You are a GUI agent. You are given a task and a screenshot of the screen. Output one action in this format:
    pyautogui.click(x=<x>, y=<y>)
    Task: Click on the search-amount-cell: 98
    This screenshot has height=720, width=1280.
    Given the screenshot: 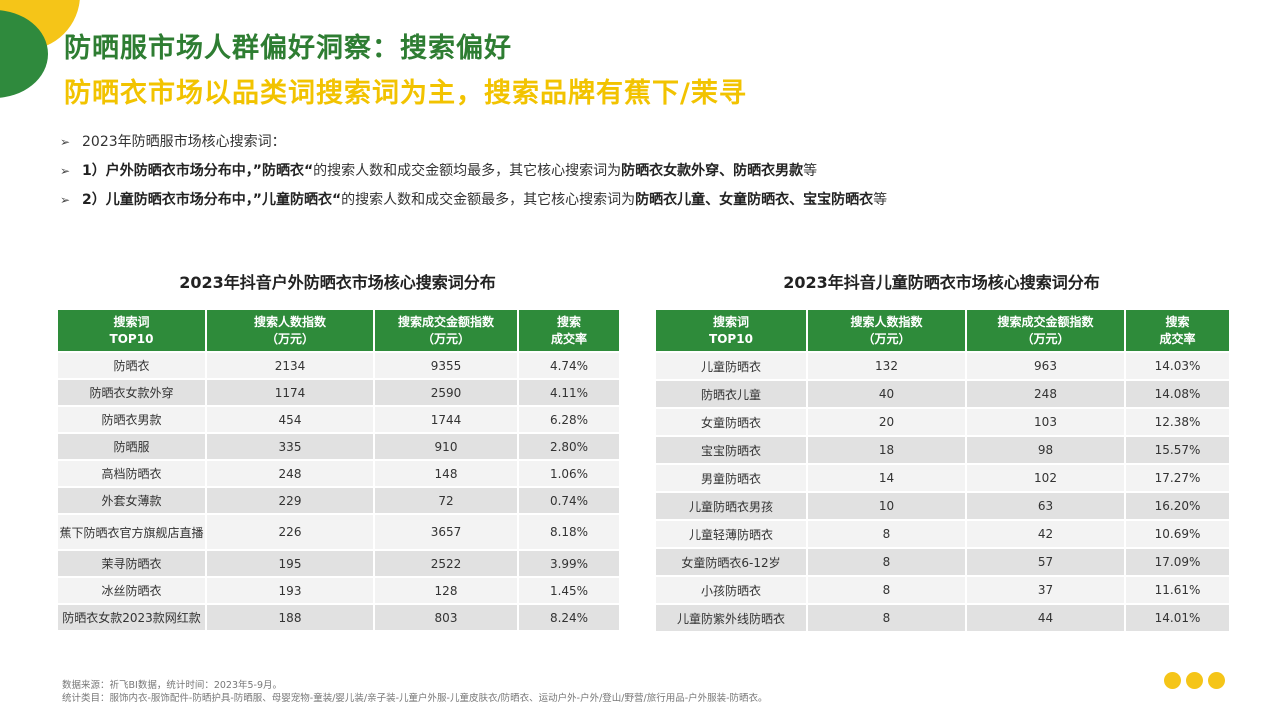 What is the action you would take?
    pyautogui.click(x=1045, y=450)
    